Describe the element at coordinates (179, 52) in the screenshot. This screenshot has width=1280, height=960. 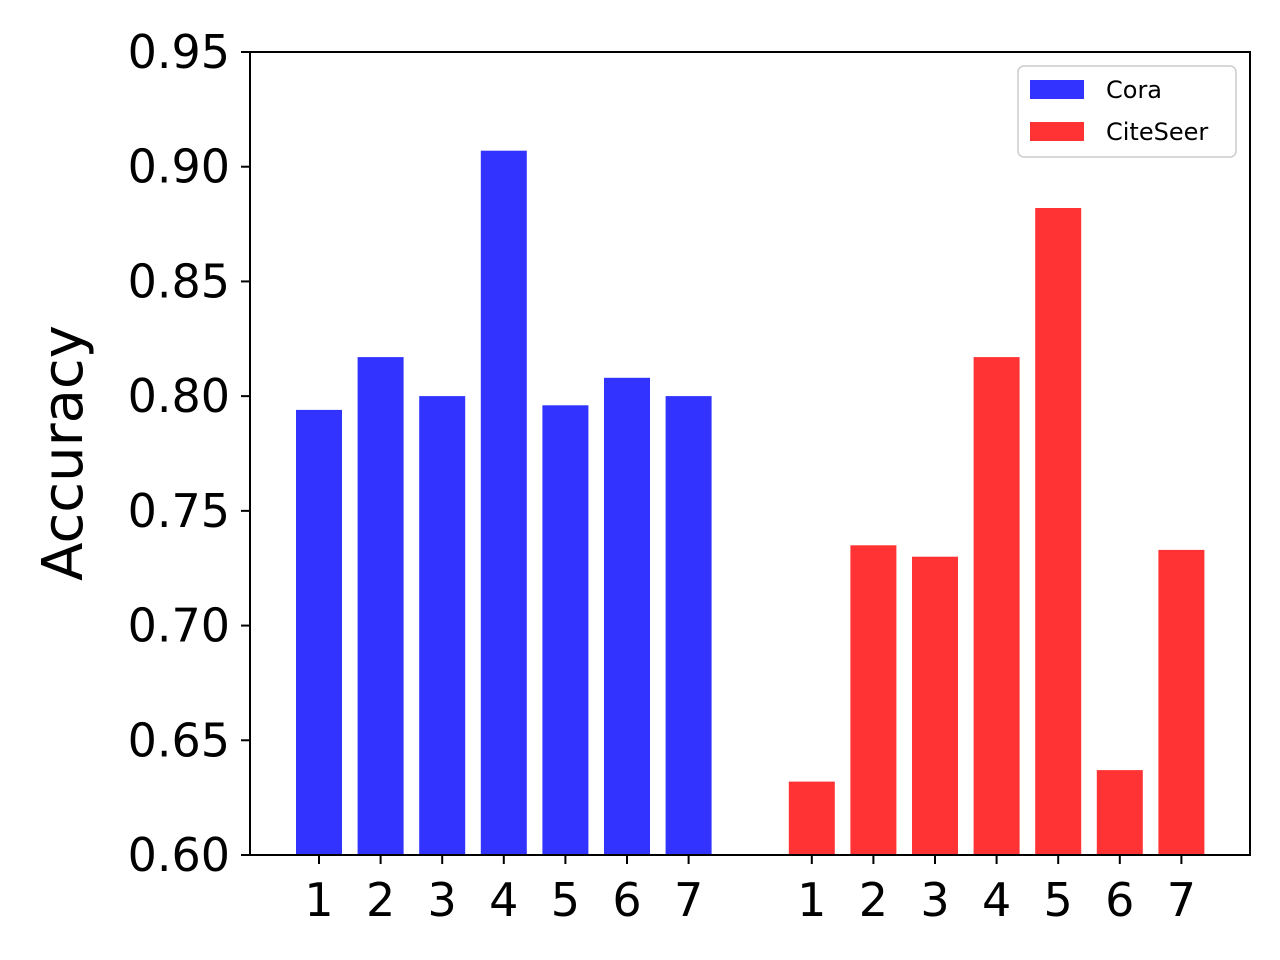
I see `y-tick-label: 0.95` at that location.